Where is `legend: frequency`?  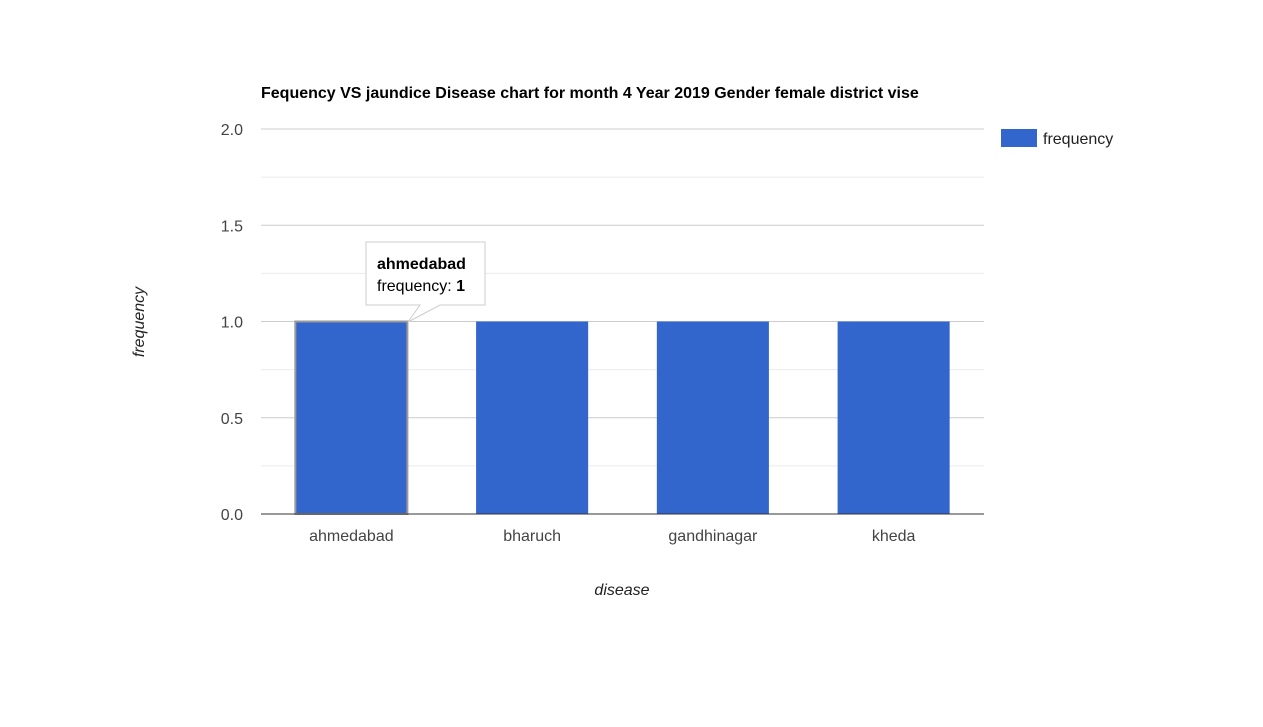
legend: frequency is located at coordinates (1057, 138).